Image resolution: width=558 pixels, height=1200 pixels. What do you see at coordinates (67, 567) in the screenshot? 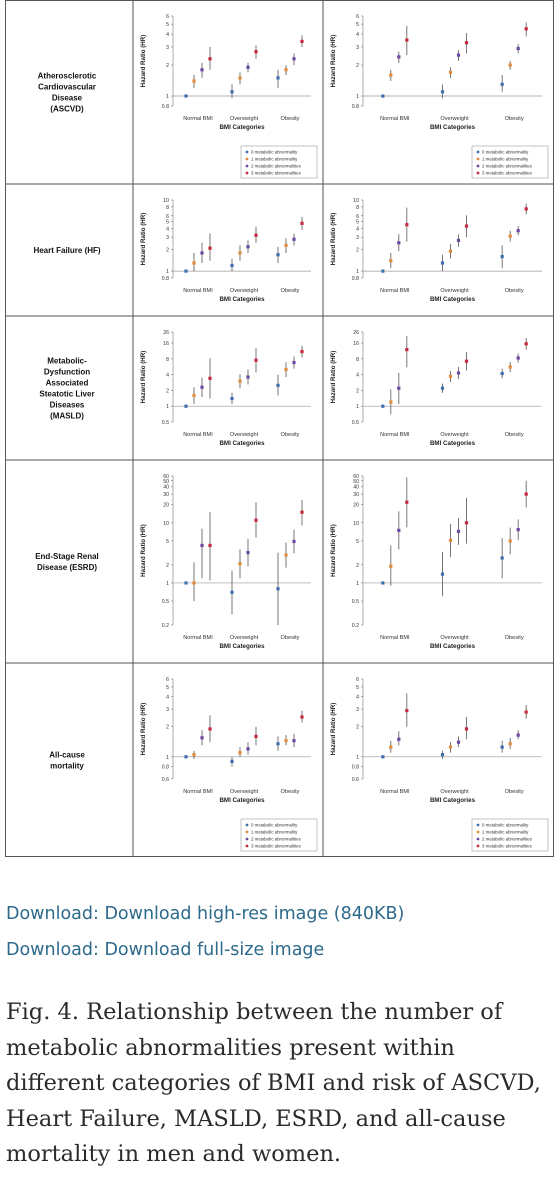
I see `row-label: Disease (ESRD)` at bounding box center [67, 567].